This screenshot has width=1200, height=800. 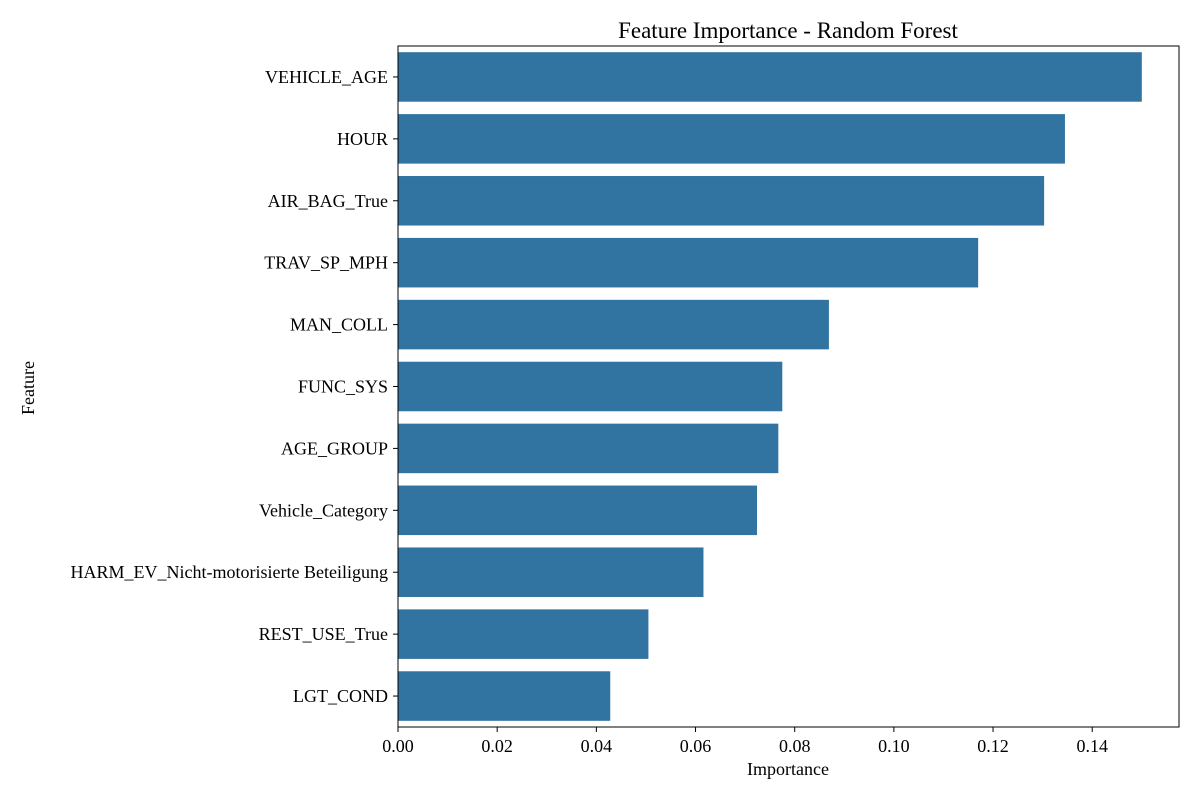 I want to click on x-tick-label: 0.00, so click(x=398, y=746).